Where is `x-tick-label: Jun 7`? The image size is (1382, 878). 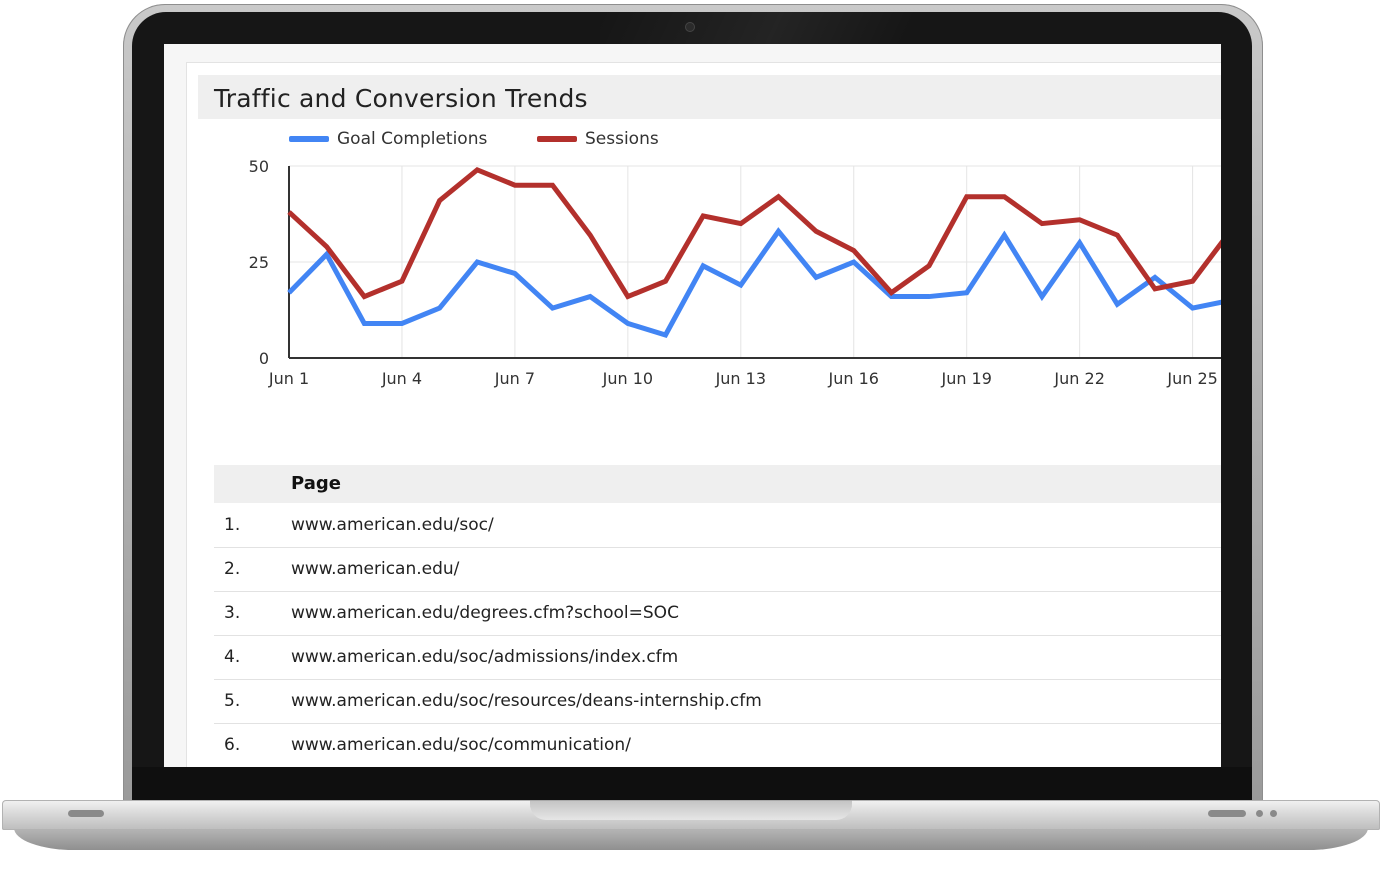
x-tick-label: Jun 7 is located at coordinates (514, 378).